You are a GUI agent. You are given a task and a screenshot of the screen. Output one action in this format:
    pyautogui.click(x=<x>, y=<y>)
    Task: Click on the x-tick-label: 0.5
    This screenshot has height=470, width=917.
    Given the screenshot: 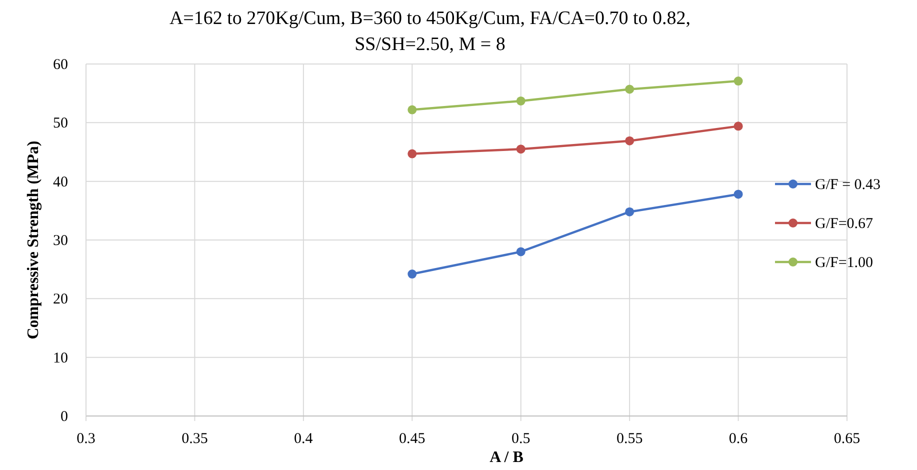 What is the action you would take?
    pyautogui.click(x=520, y=439)
    